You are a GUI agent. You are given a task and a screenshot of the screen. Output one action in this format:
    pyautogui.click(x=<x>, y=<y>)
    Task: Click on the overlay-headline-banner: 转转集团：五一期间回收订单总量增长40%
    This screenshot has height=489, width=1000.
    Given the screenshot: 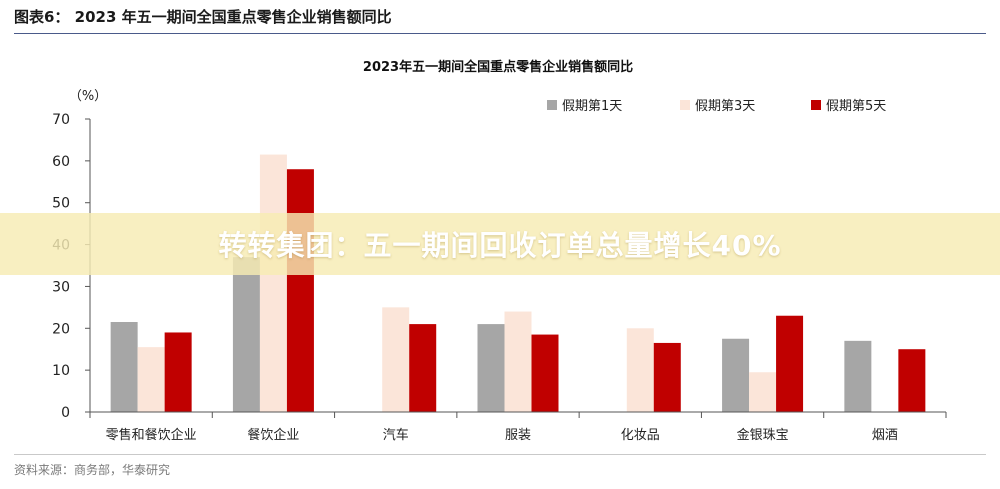 What is the action you would take?
    pyautogui.click(x=500, y=244)
    